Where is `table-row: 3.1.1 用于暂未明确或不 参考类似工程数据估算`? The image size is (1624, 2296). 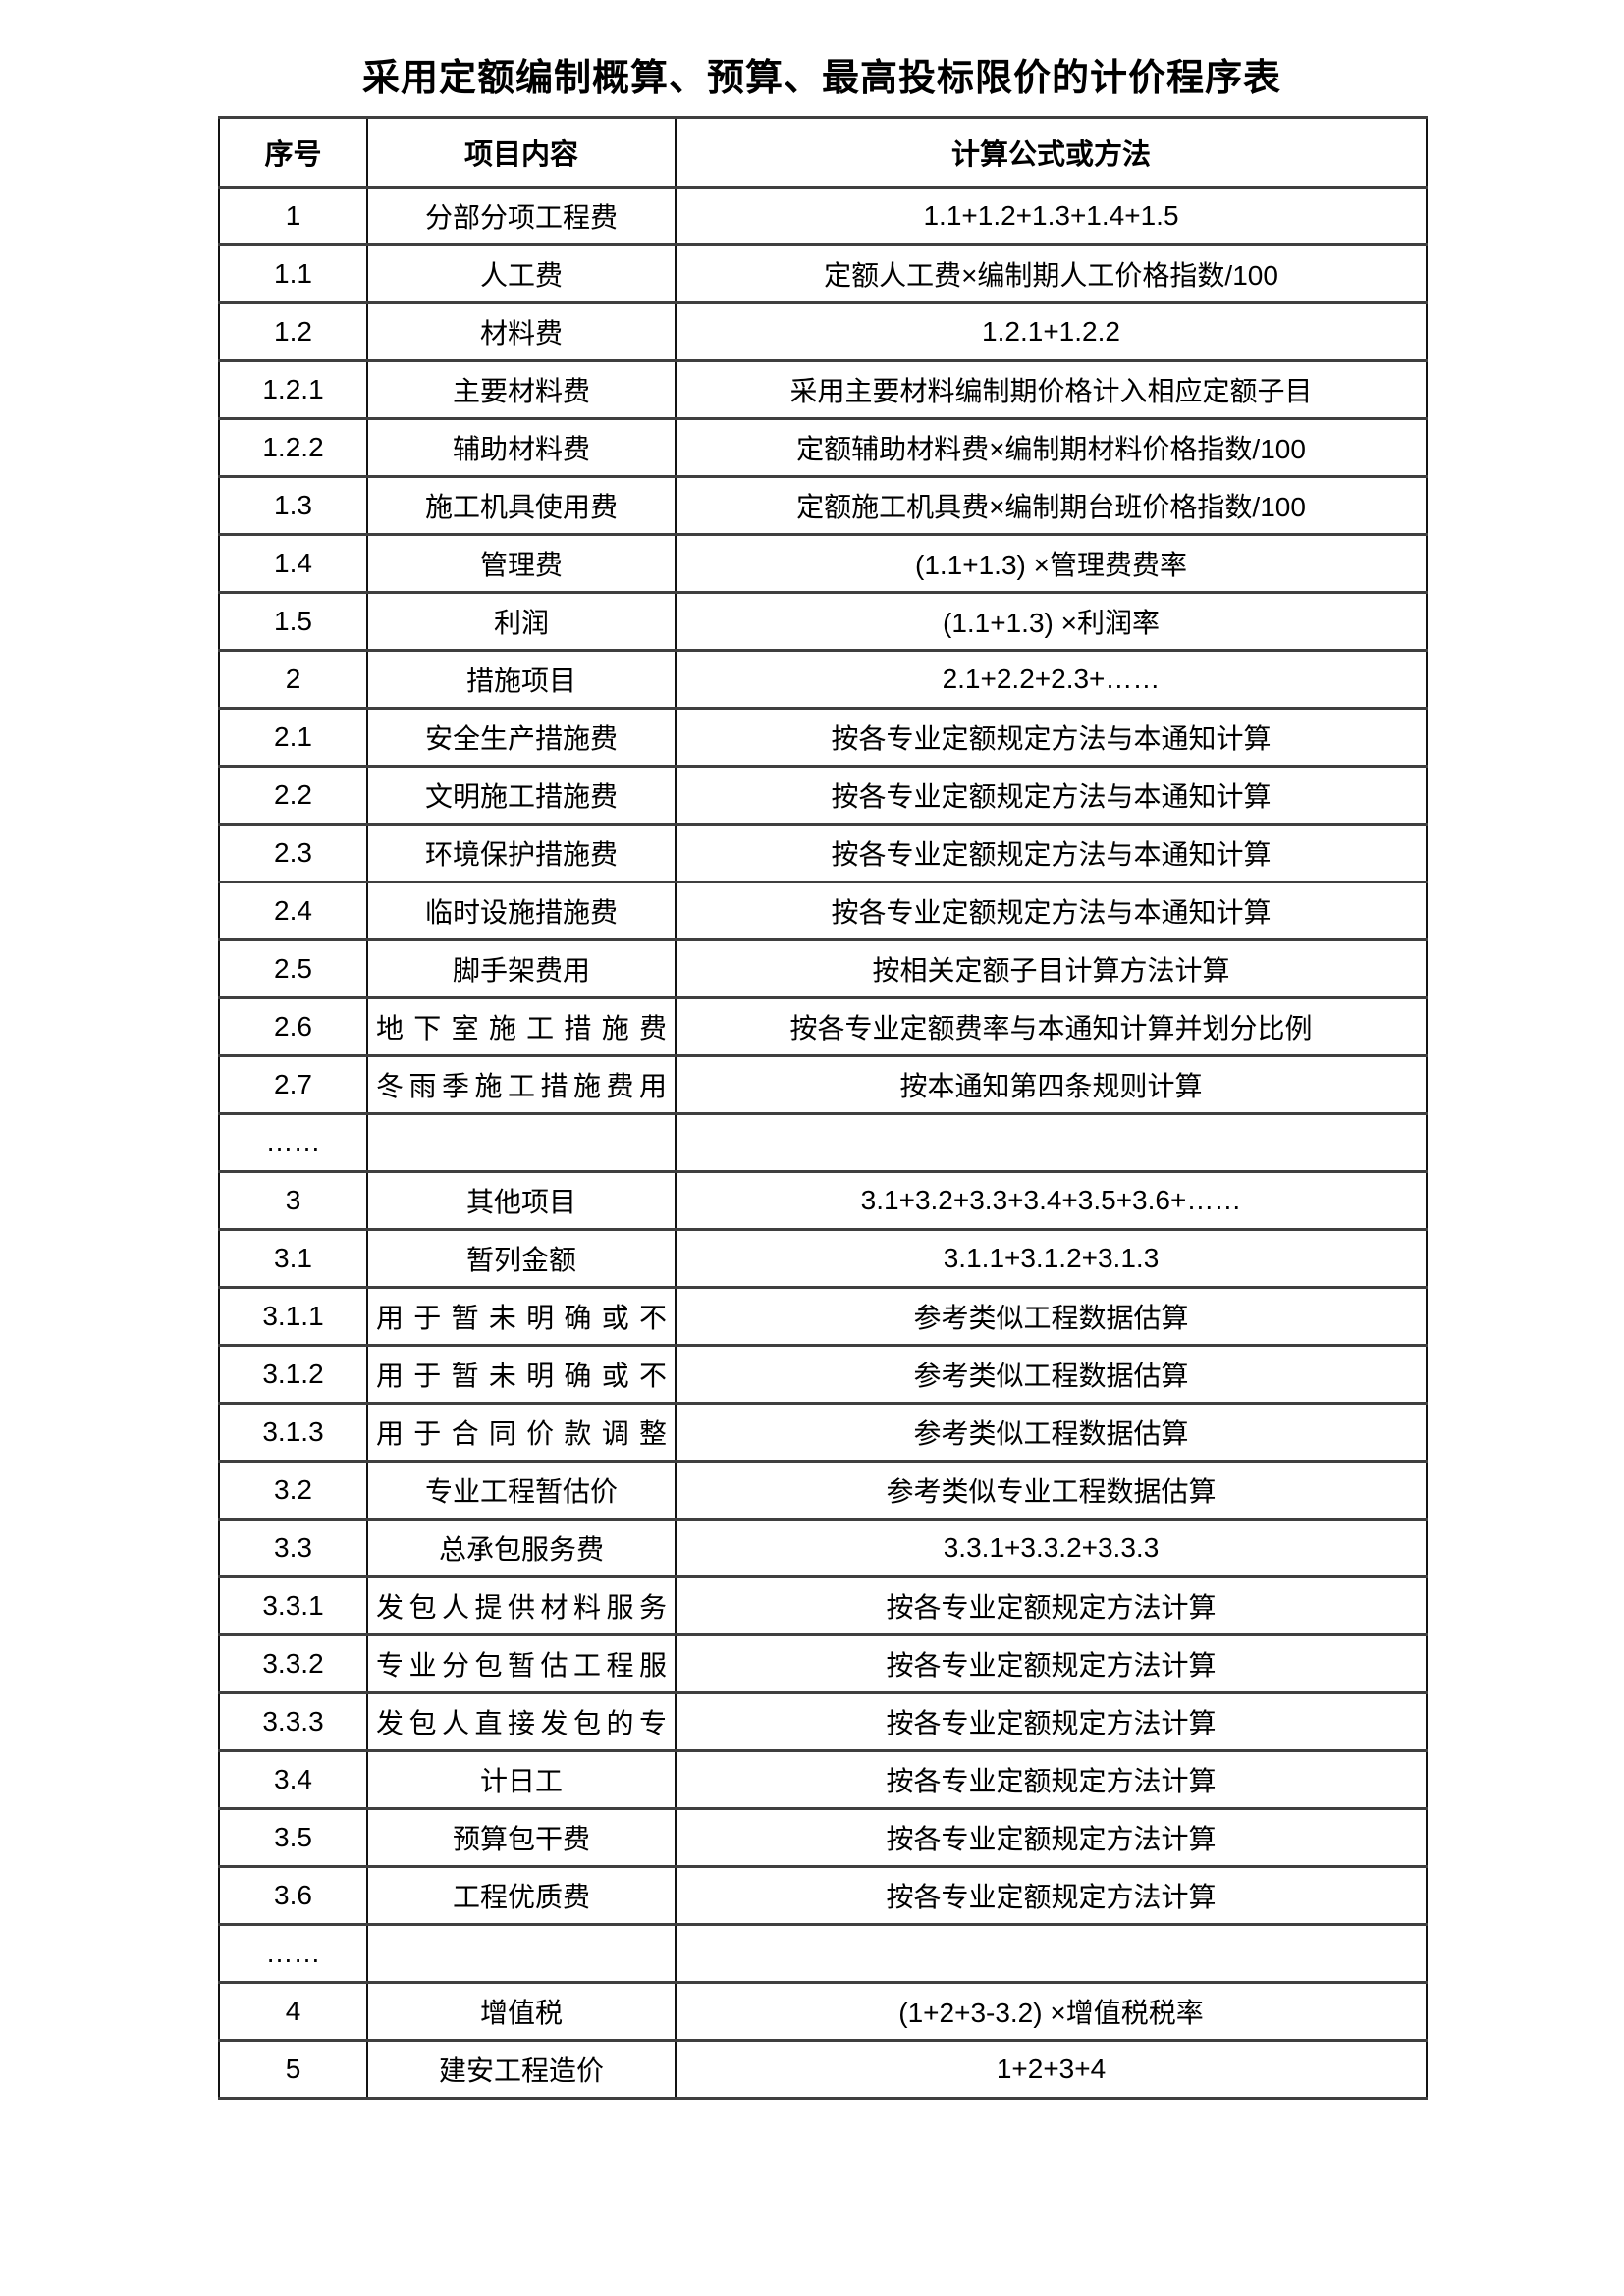
table-row: 3.1.1 用于暂未明确或不 参考类似工程数据估算 is located at coordinates (823, 1317).